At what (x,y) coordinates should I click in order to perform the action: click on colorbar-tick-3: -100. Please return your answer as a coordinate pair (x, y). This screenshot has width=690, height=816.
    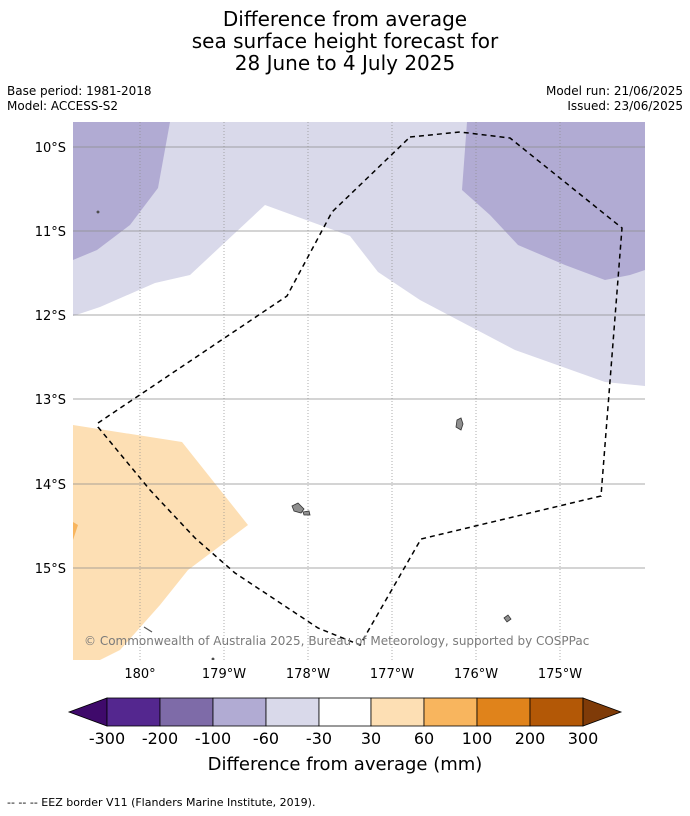
    Looking at the image, I should click on (213, 738).